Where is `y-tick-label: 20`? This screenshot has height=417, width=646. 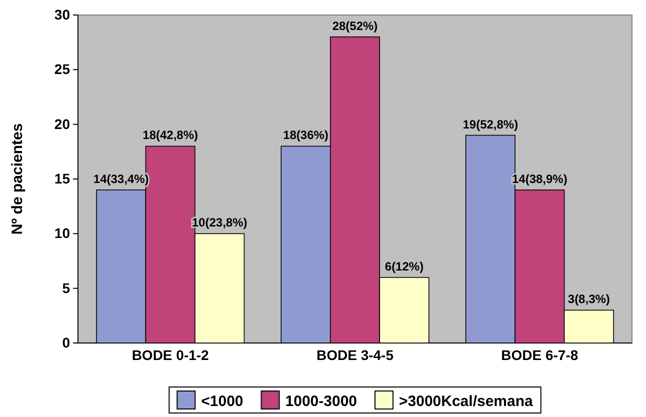 y-tick-label: 20 is located at coordinates (62, 124).